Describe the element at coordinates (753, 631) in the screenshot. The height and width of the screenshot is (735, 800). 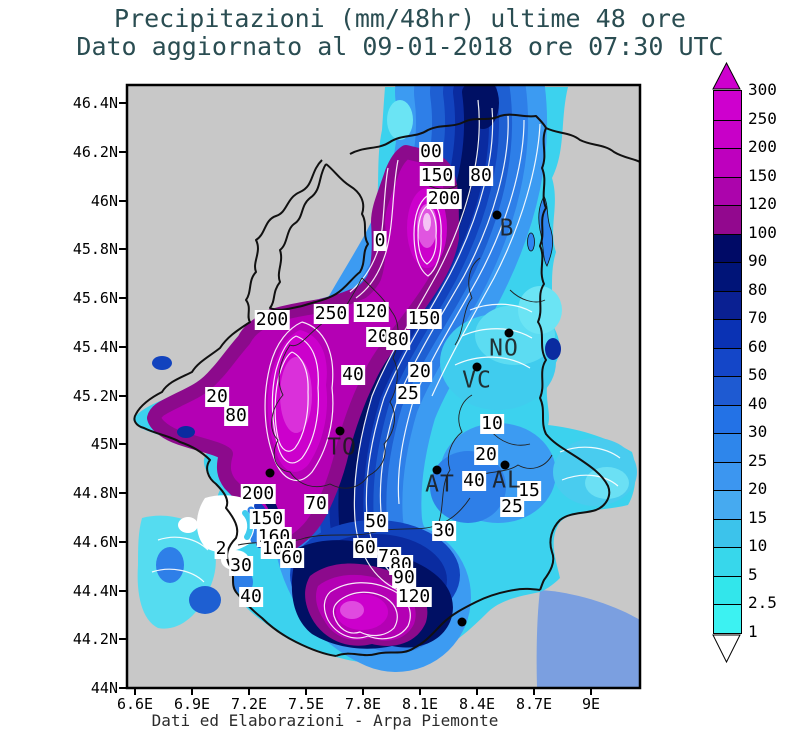
I see `legend-value-label: 1` at that location.